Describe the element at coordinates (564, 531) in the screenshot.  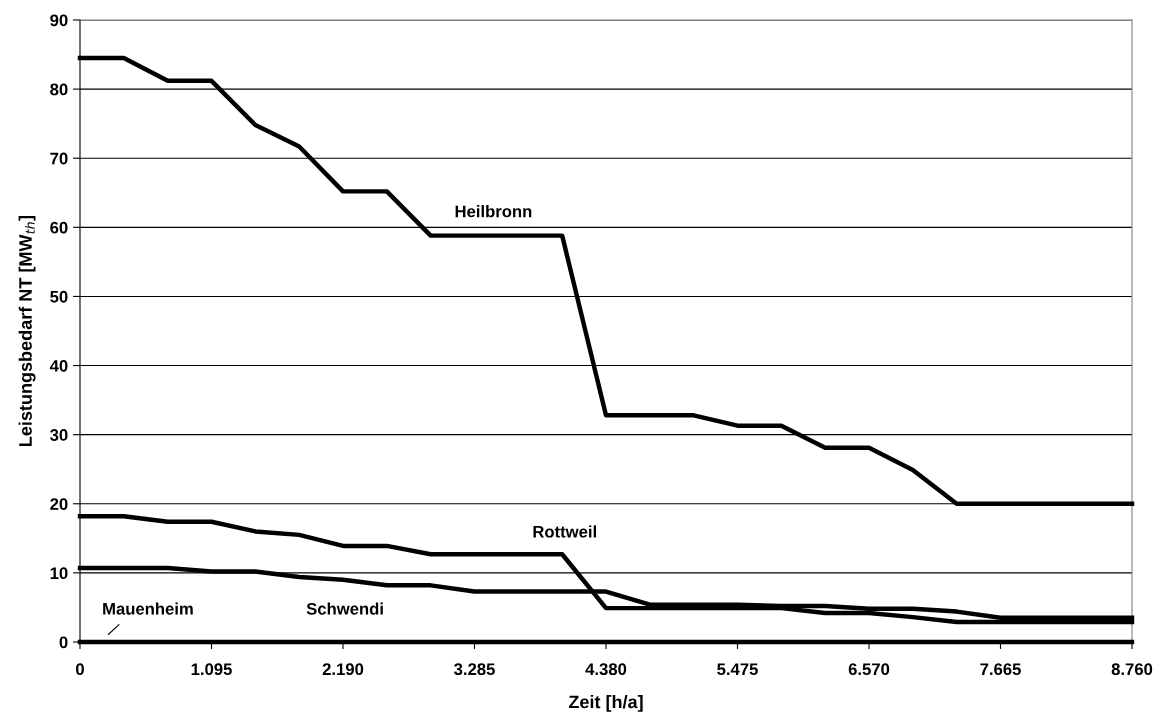
I see `series-label: Rottweil` at that location.